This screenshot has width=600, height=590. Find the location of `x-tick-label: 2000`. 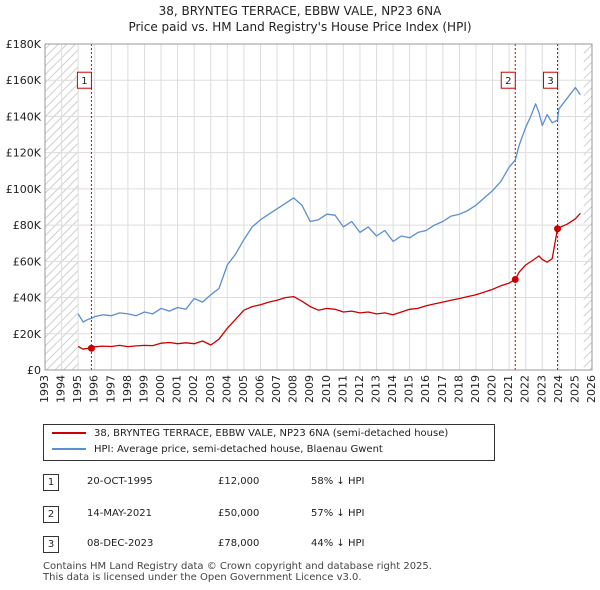

x-tick-label: 2000 is located at coordinates (160, 389).